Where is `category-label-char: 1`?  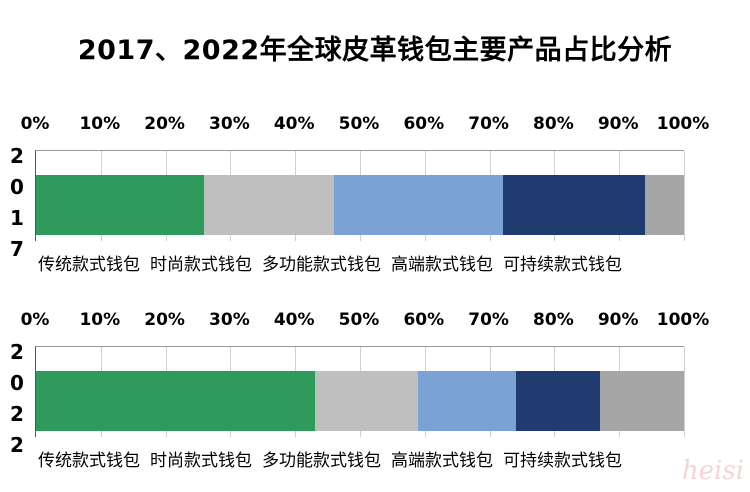 category-label-char: 1 is located at coordinates (17, 218).